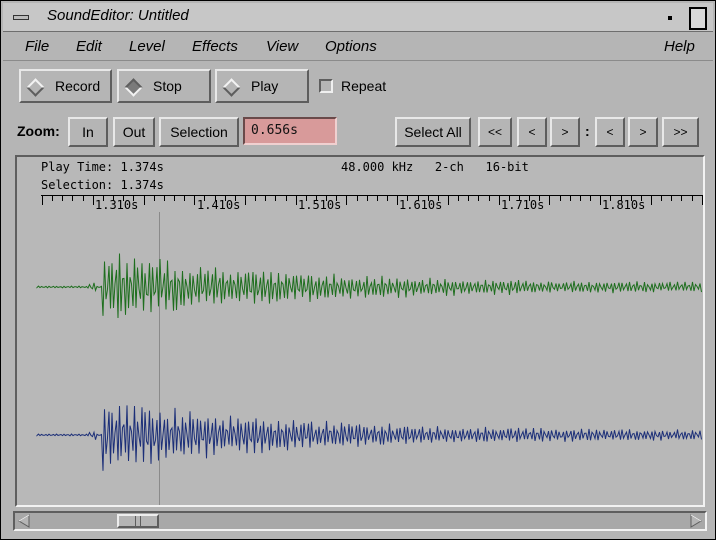 This screenshot has height=540, width=716. I want to click on tick-label: 1.310s, so click(116, 205).